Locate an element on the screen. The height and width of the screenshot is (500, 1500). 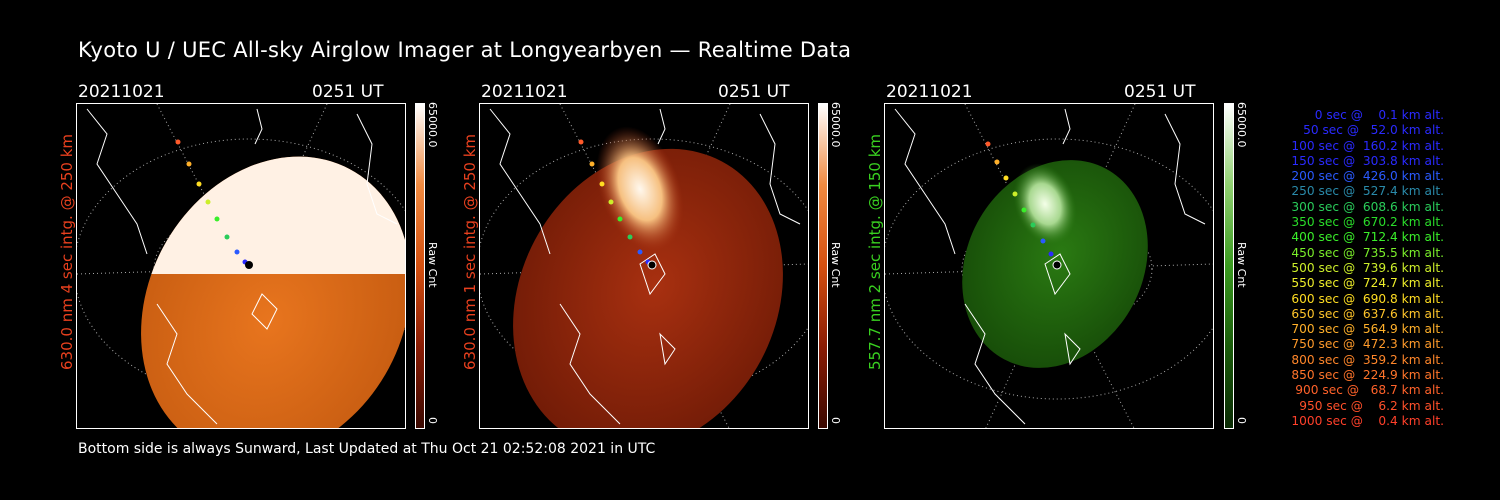
panel2-allsky-map is located at coordinates (644, 266).